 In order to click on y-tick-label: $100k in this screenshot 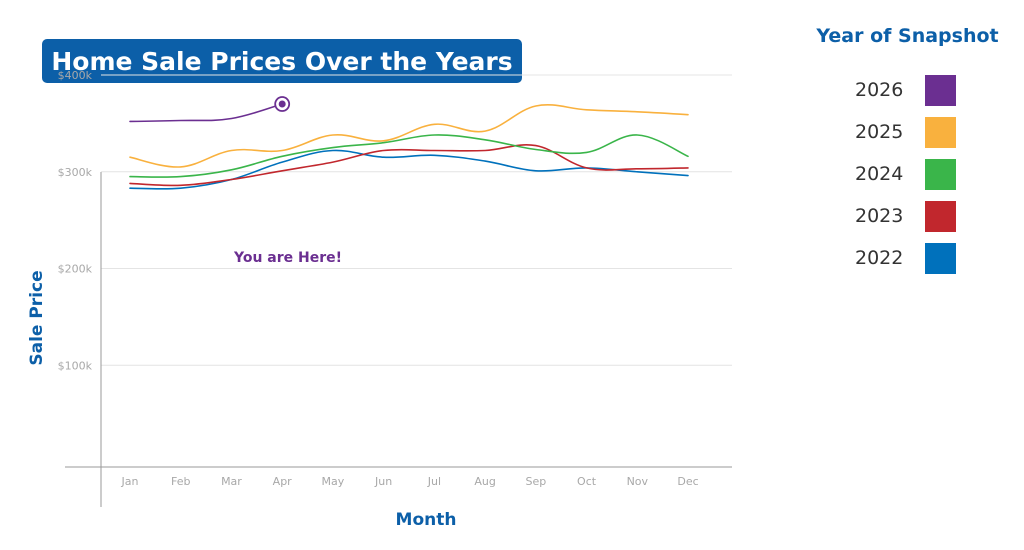, I will do `click(75, 365)`.